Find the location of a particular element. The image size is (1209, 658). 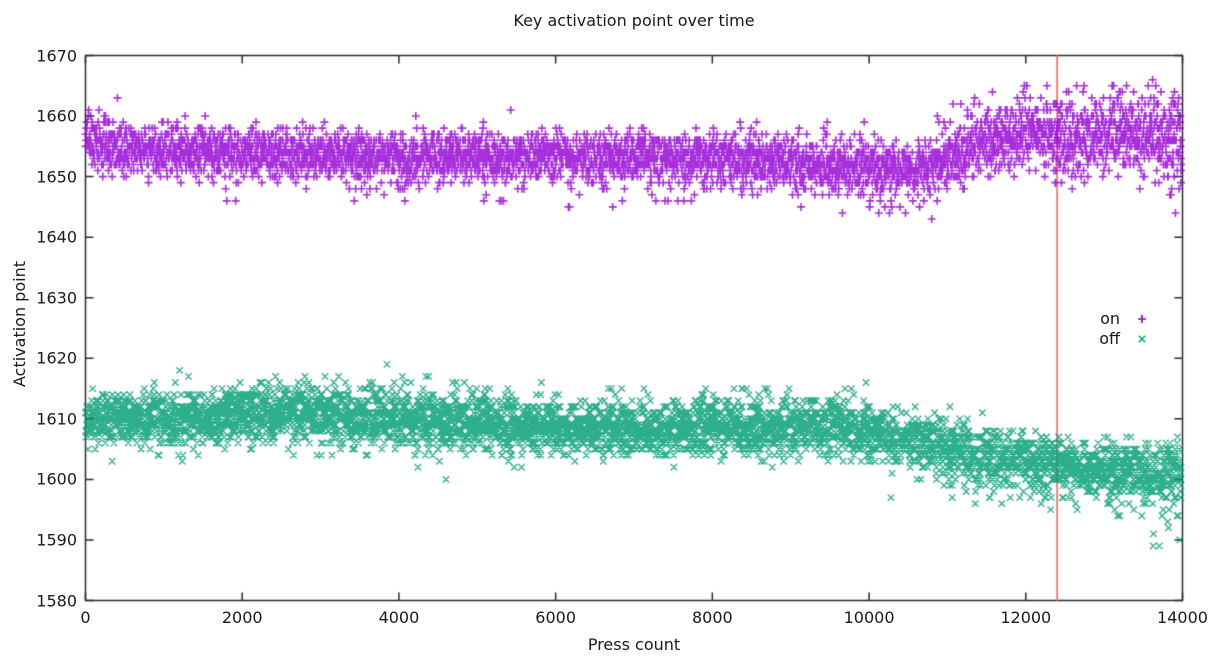

y-tick-label: 1600 is located at coordinates (56, 479).